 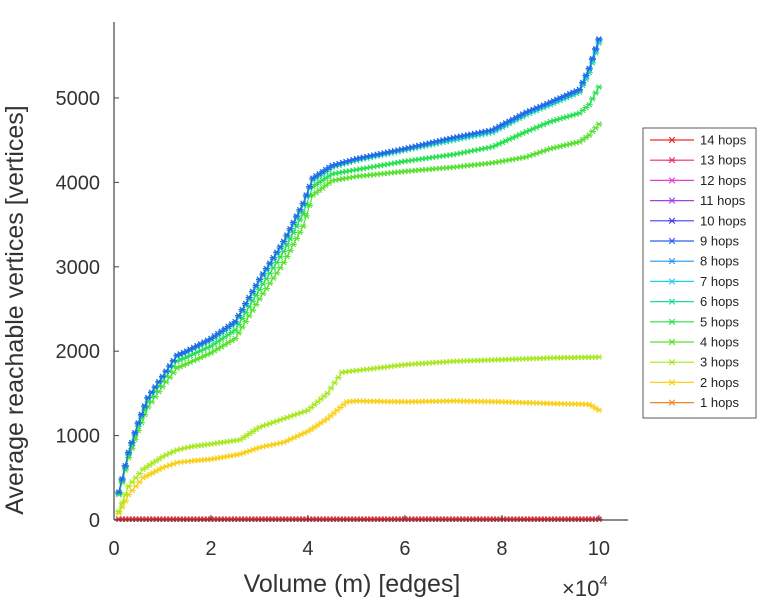 I want to click on legend-label: 1 hops, so click(x=720, y=402).